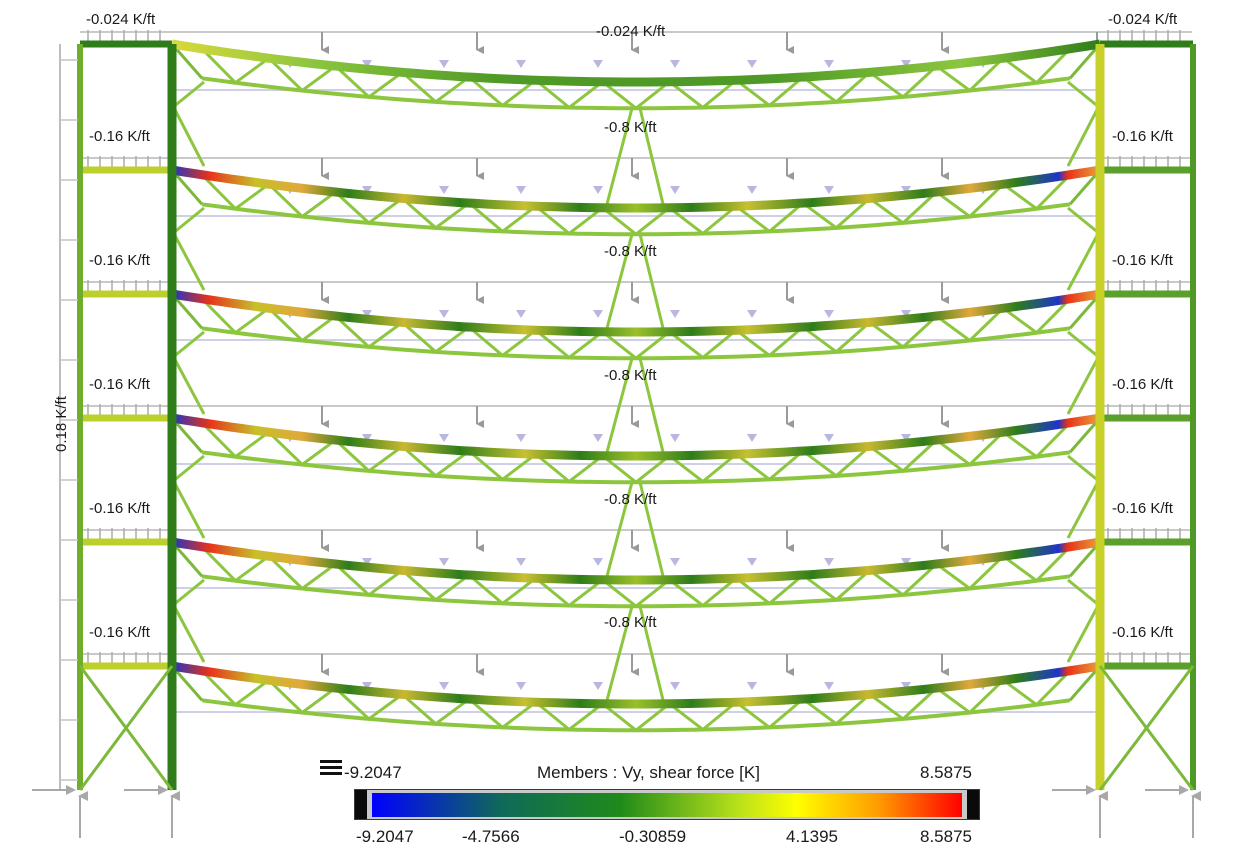 The height and width of the screenshot is (858, 1248). What do you see at coordinates (120, 260) in the screenshot?
I see `load-label-left-floor-5: -0.16 K/ft` at bounding box center [120, 260].